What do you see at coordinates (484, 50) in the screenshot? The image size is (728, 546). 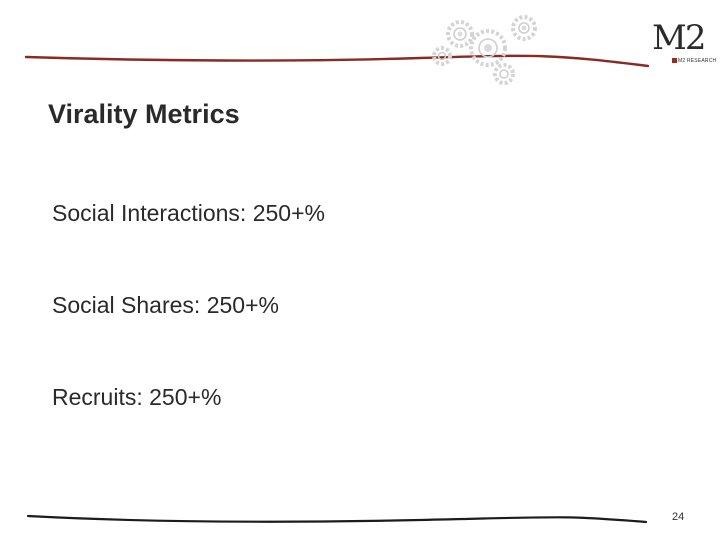 I see `gear-cluster-icon` at bounding box center [484, 50].